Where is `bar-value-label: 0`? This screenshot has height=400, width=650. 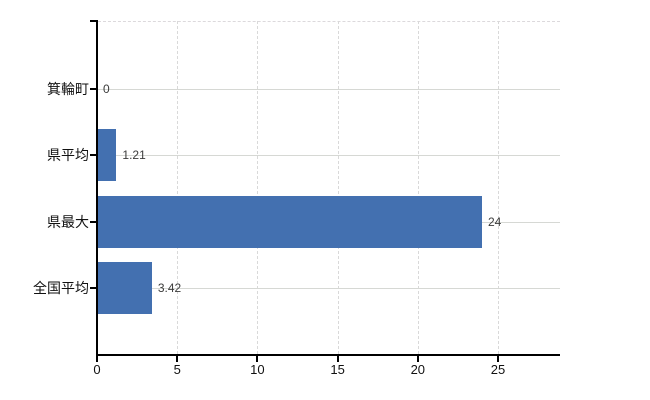
bar-value-label: 0 is located at coordinates (106, 89).